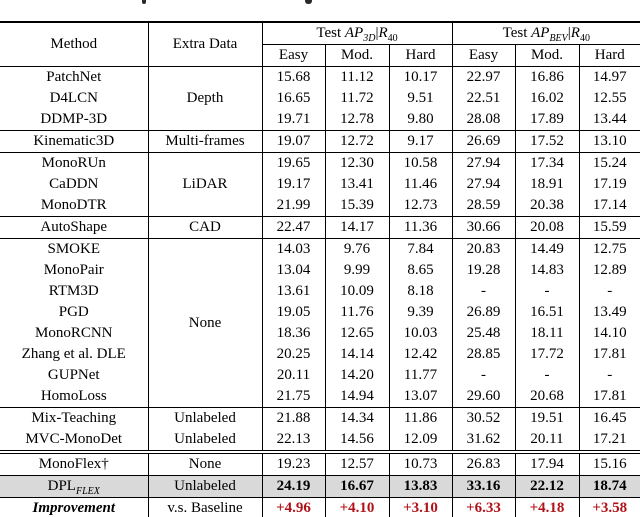 The height and width of the screenshot is (517, 640). What do you see at coordinates (483, 354) in the screenshot?
I see `value-cell: 28.85` at bounding box center [483, 354].